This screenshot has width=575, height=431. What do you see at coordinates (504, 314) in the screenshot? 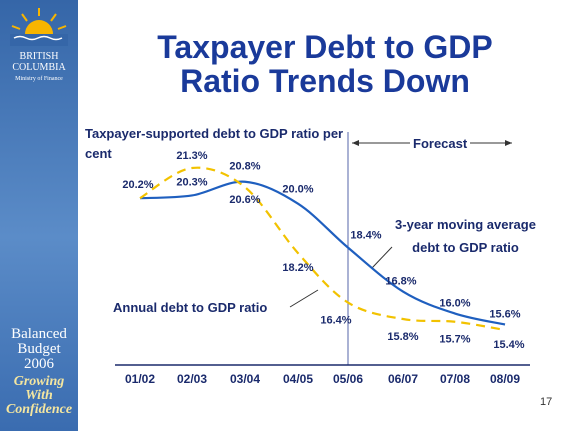
I see `data-label: 15.6%` at bounding box center [504, 314].